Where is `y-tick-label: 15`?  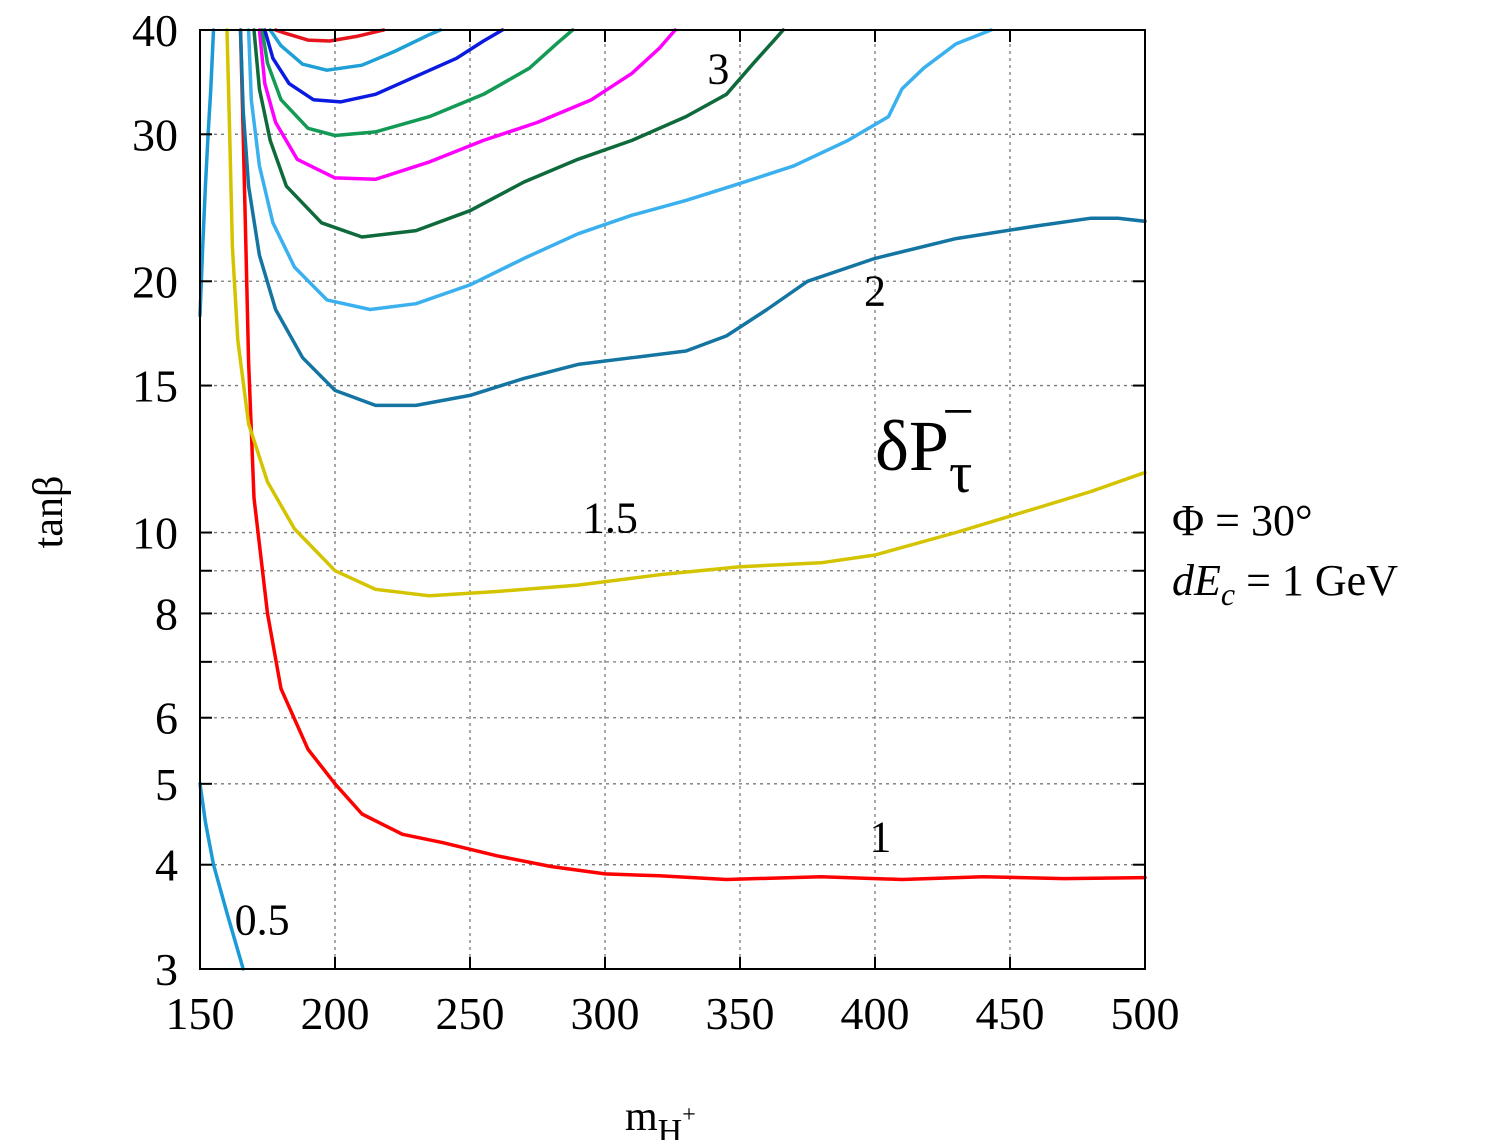 y-tick-label: 15 is located at coordinates (155, 386).